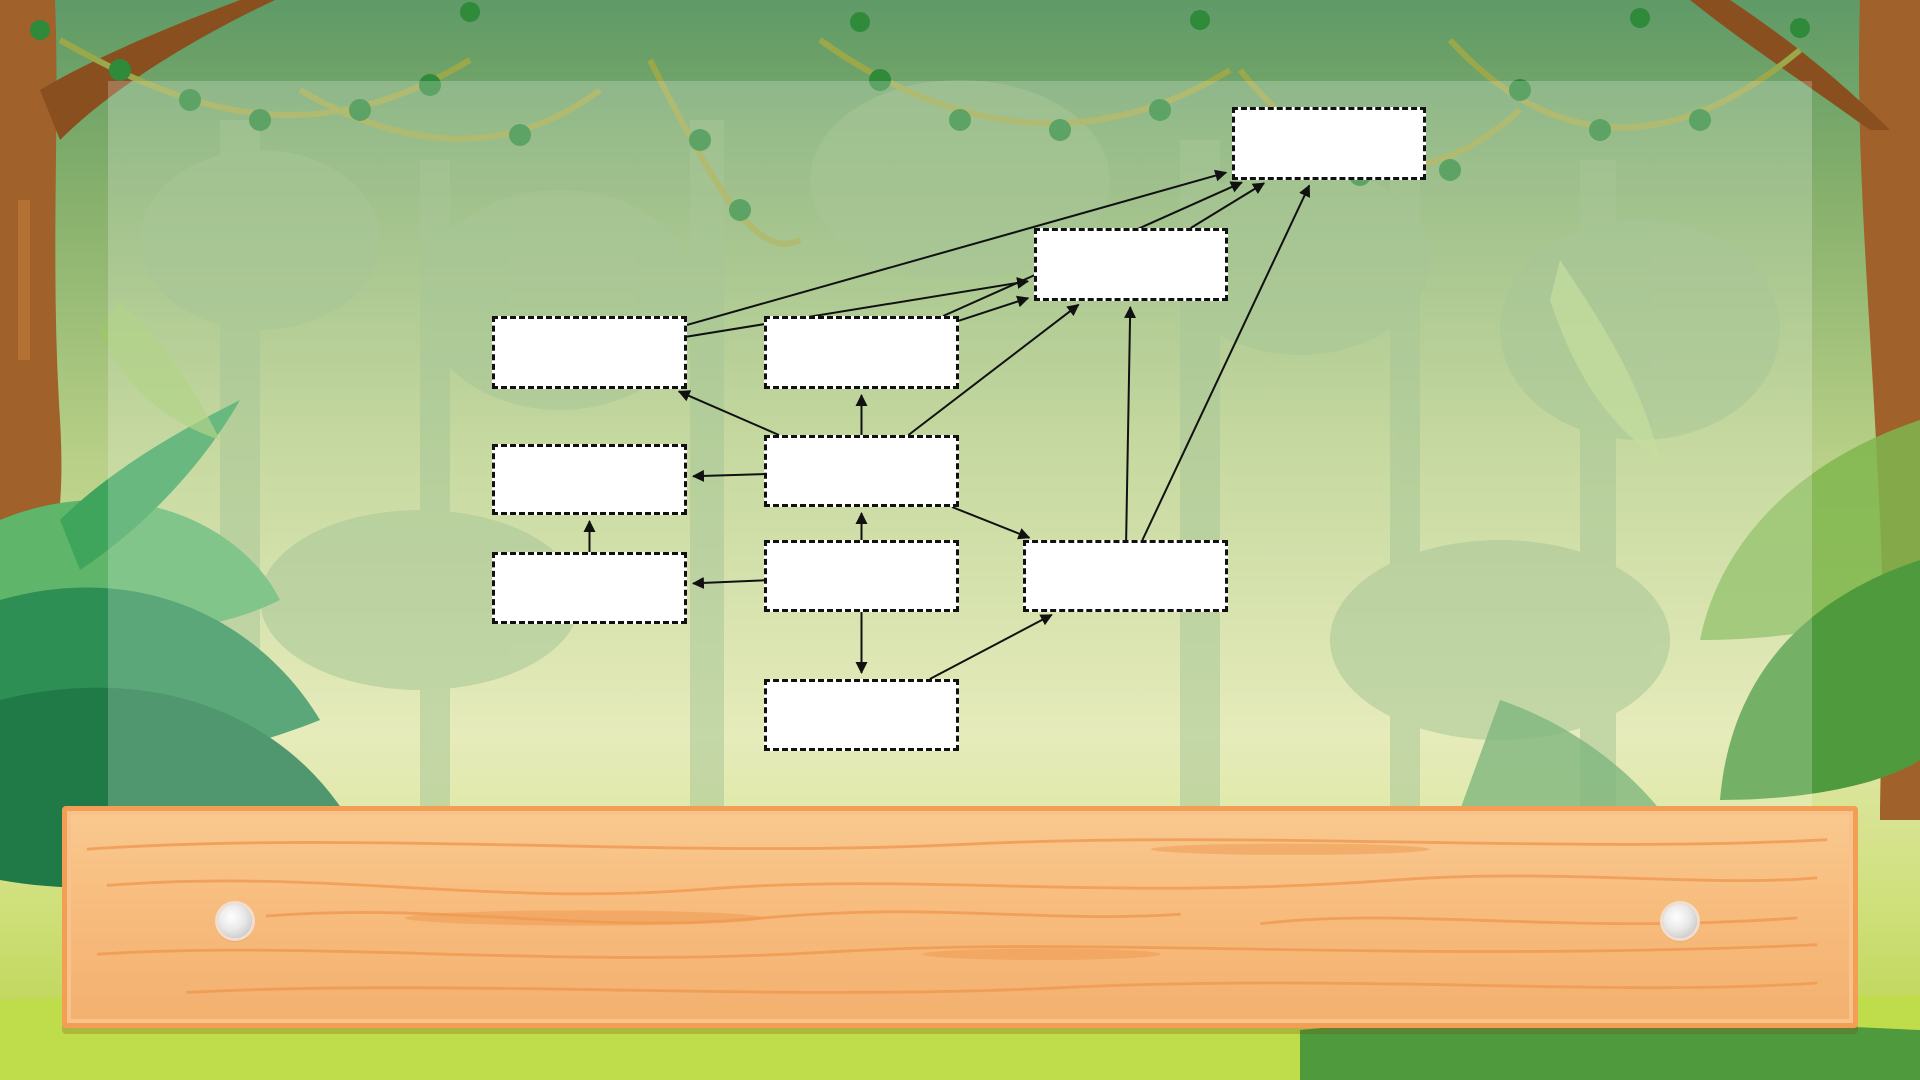 The height and width of the screenshot is (1080, 1920). What do you see at coordinates (589, 352) in the screenshot?
I see `box-left-top` at bounding box center [589, 352].